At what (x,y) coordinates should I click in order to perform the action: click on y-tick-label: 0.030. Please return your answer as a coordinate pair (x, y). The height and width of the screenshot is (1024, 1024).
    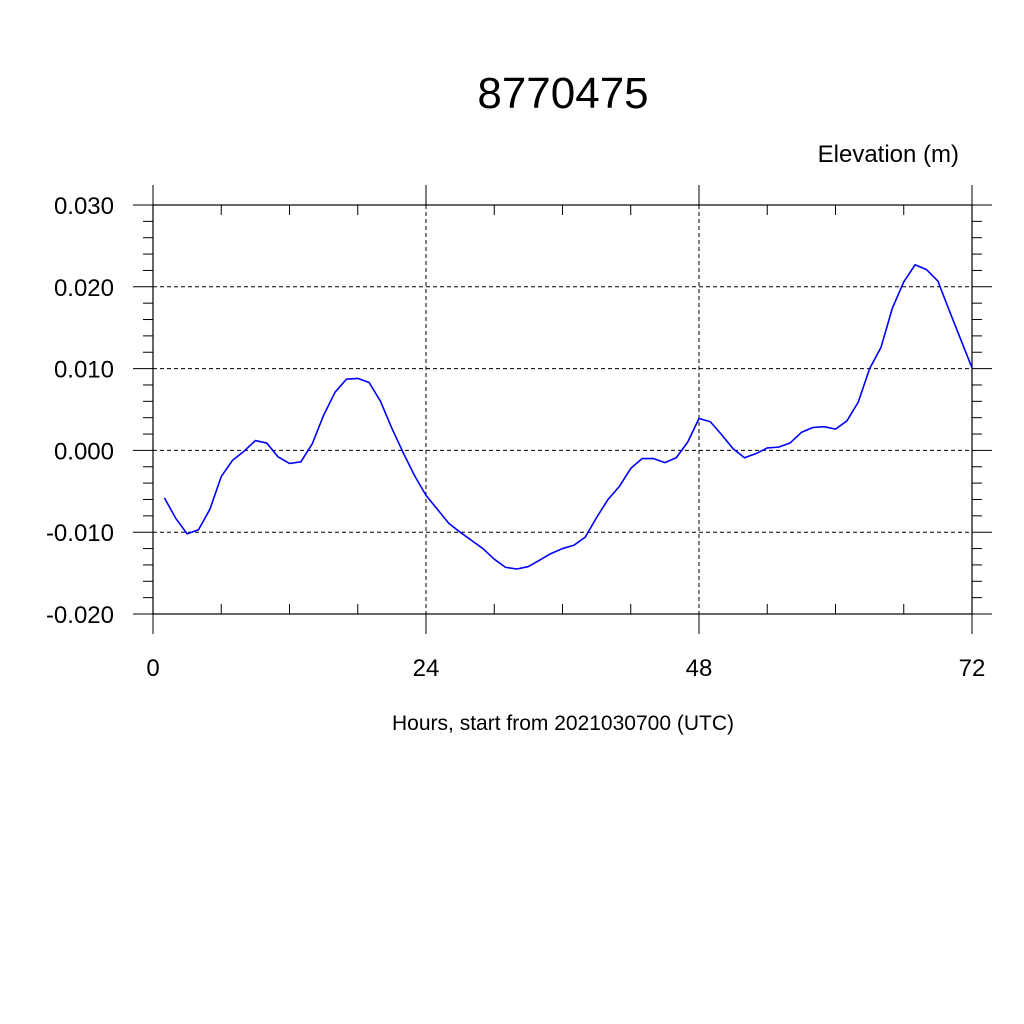
    Looking at the image, I should click on (84, 206).